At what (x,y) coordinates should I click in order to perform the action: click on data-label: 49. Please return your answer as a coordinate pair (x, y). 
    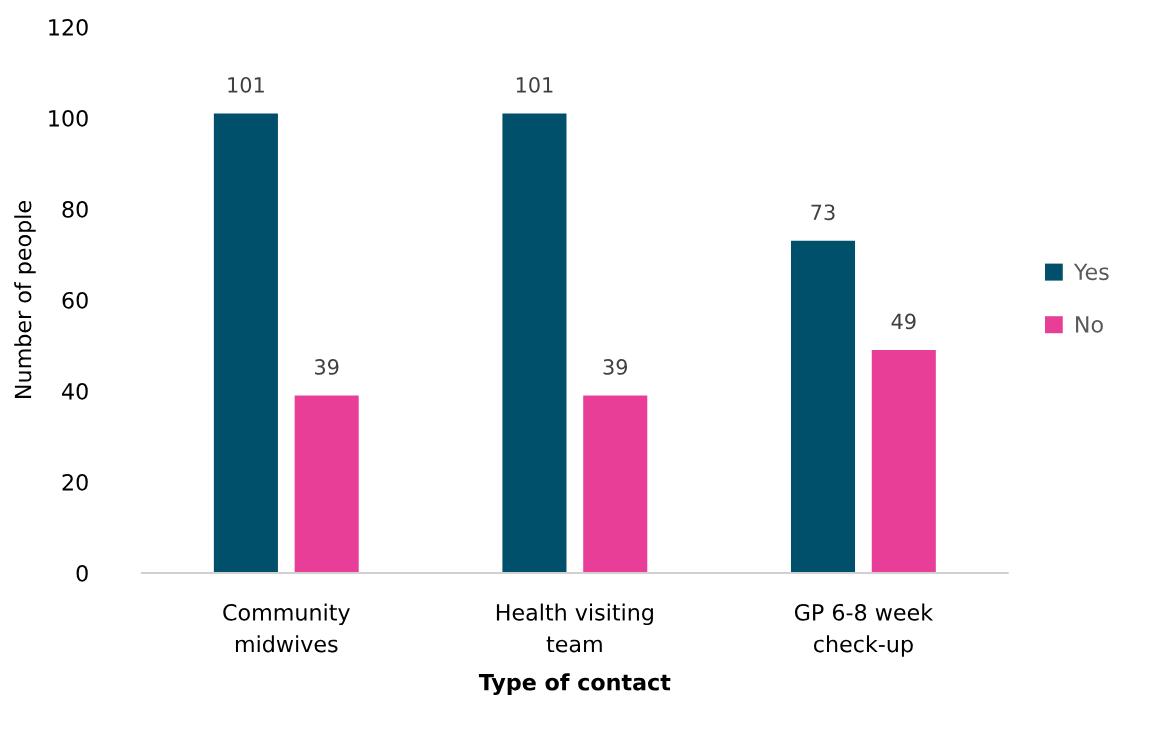
    Looking at the image, I should click on (903, 321).